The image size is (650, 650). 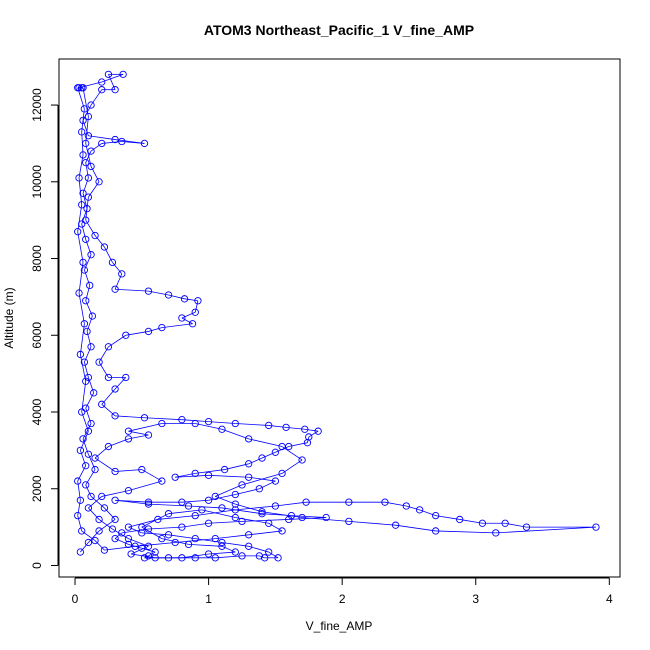 What do you see at coordinates (339, 30) in the screenshot?
I see `chart-title: ATOM3 Northeast_Pacific_1 V_fine_AMP` at bounding box center [339, 30].